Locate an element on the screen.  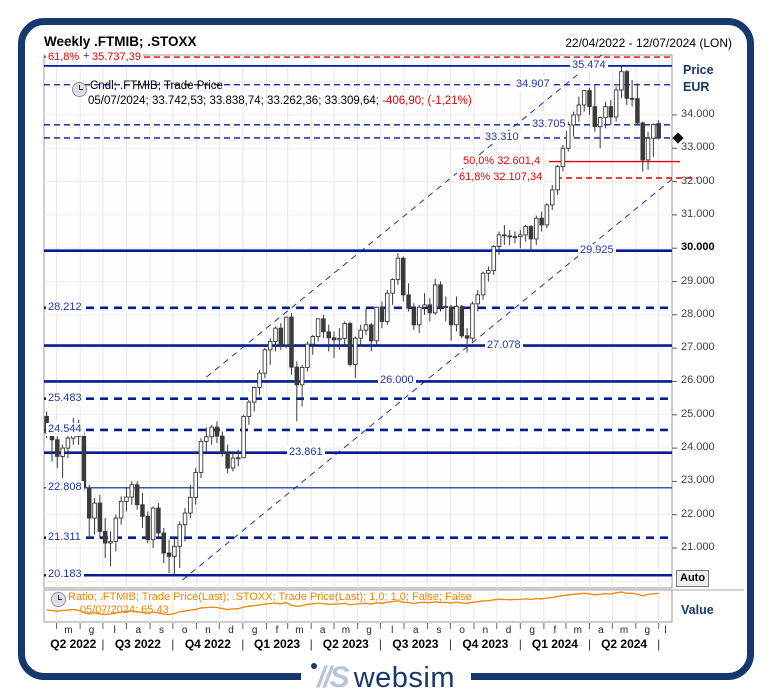
auto-scale-button: Auto is located at coordinates (693, 578).